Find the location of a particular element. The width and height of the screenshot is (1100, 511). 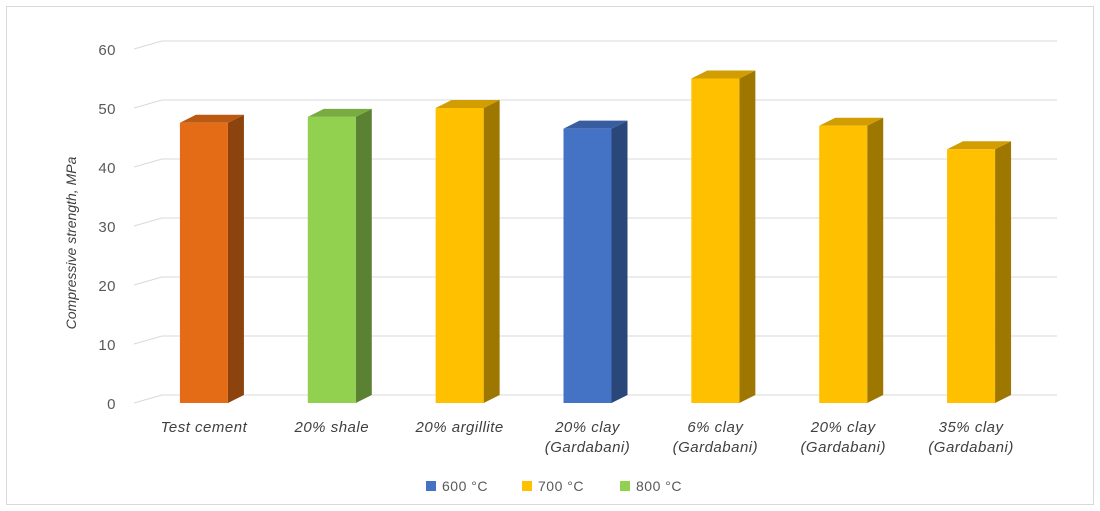

y-tick-label: 10 is located at coordinates (107, 345).